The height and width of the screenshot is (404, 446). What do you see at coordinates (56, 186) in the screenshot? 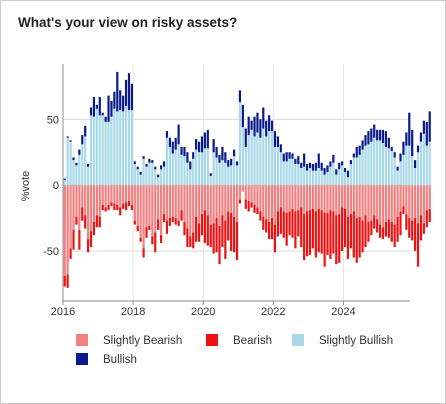
I see `y-tick-label: 0` at bounding box center [56, 186].